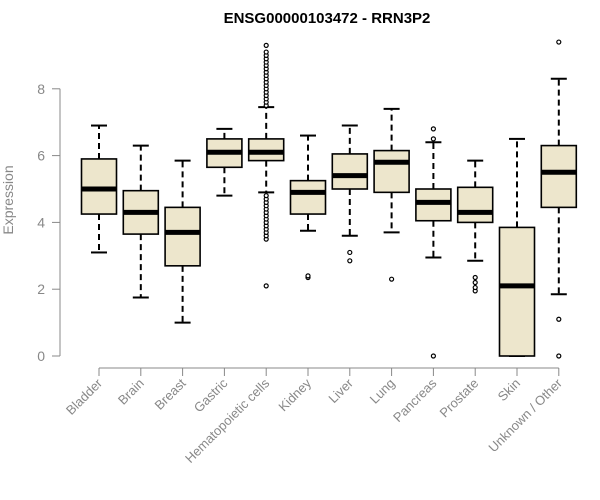 The height and width of the screenshot is (500, 600). Describe the element at coordinates (433, 242) in the screenshot. I see `box-pancreas` at that location.